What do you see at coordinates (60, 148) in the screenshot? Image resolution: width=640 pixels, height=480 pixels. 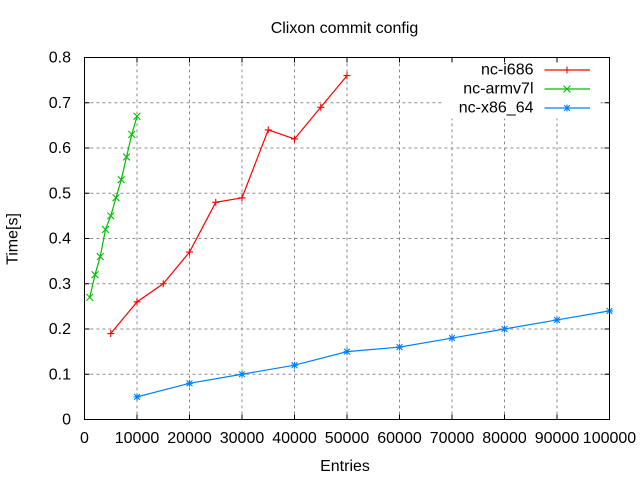 I see `svg-text: 0.6` at bounding box center [60, 148].